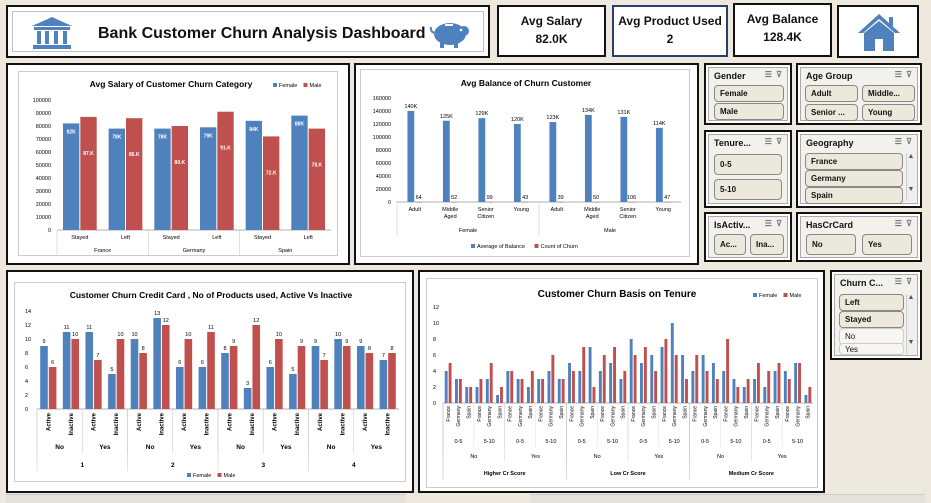 The width and height of the screenshot is (931, 503). What do you see at coordinates (888, 112) in the screenshot?
I see `slicer-item-young: Young` at bounding box center [888, 112].